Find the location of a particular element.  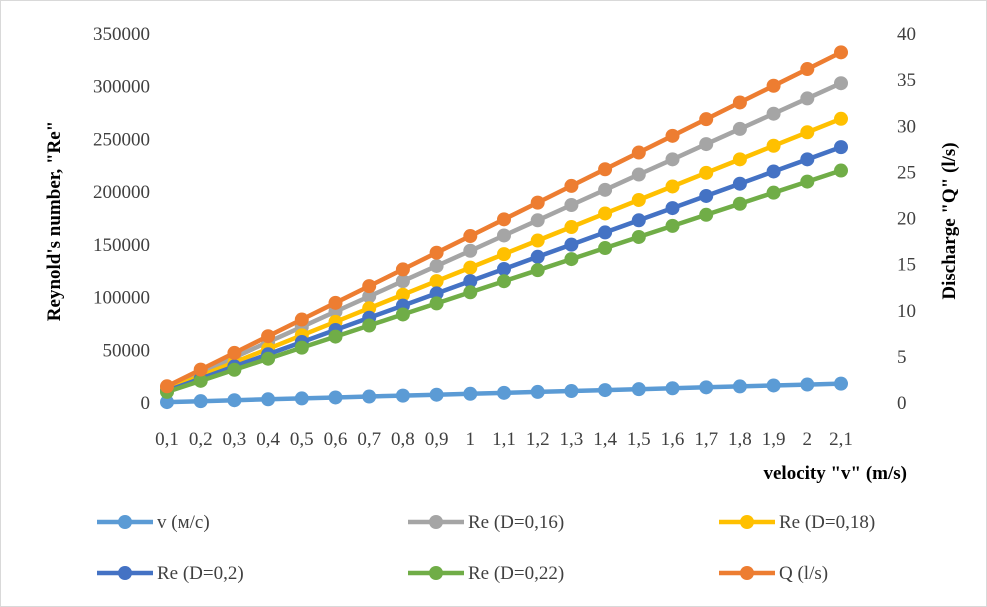

x-tick-label: 0,1 is located at coordinates (167, 439).